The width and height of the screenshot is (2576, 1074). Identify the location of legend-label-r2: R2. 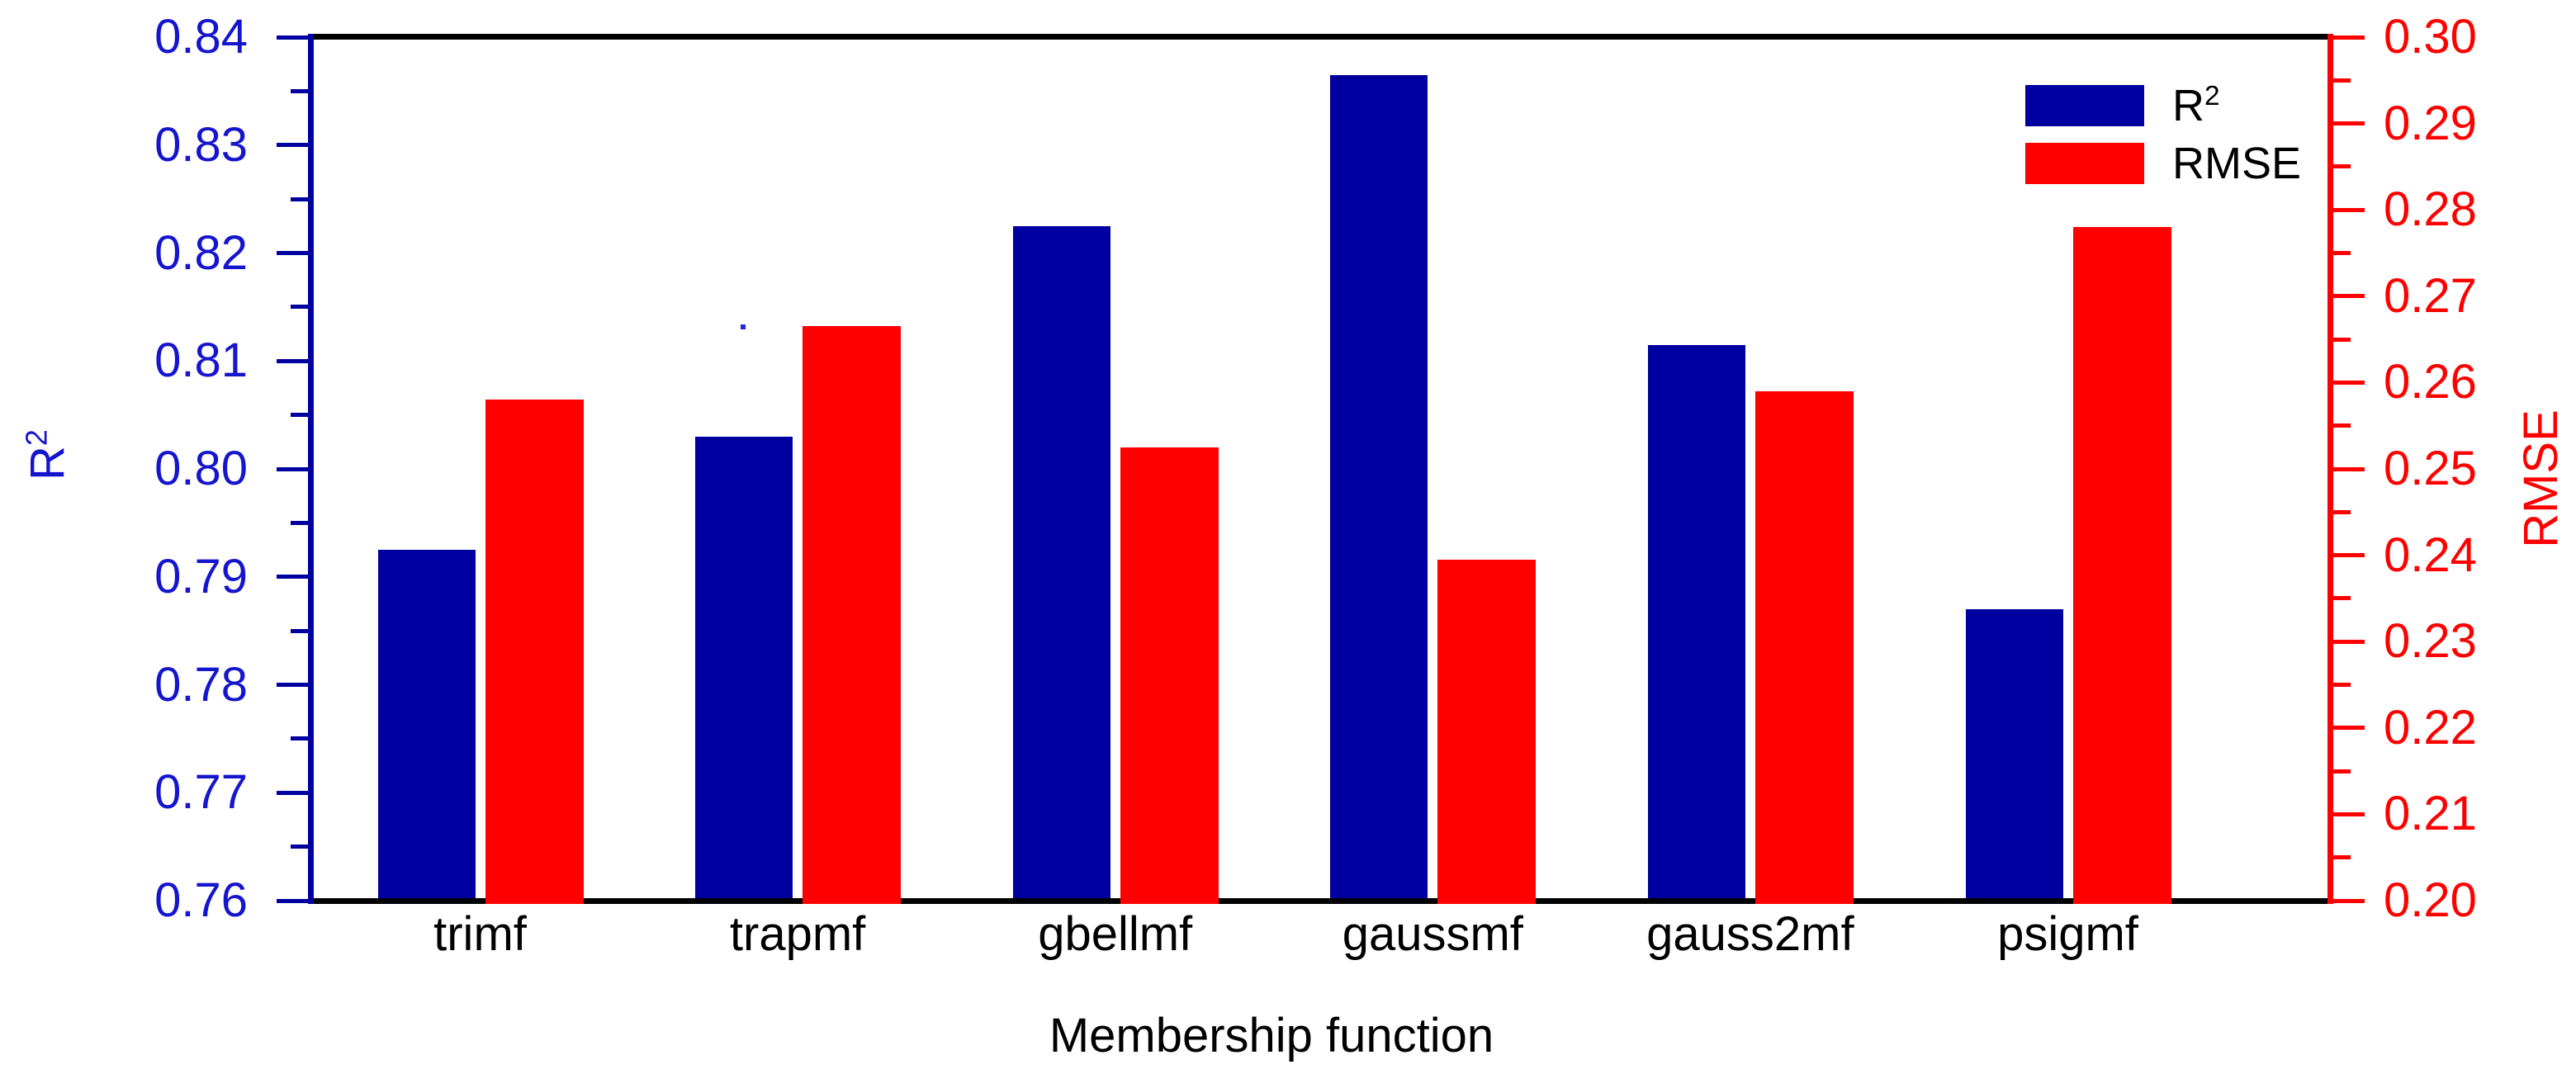
(2196, 105).